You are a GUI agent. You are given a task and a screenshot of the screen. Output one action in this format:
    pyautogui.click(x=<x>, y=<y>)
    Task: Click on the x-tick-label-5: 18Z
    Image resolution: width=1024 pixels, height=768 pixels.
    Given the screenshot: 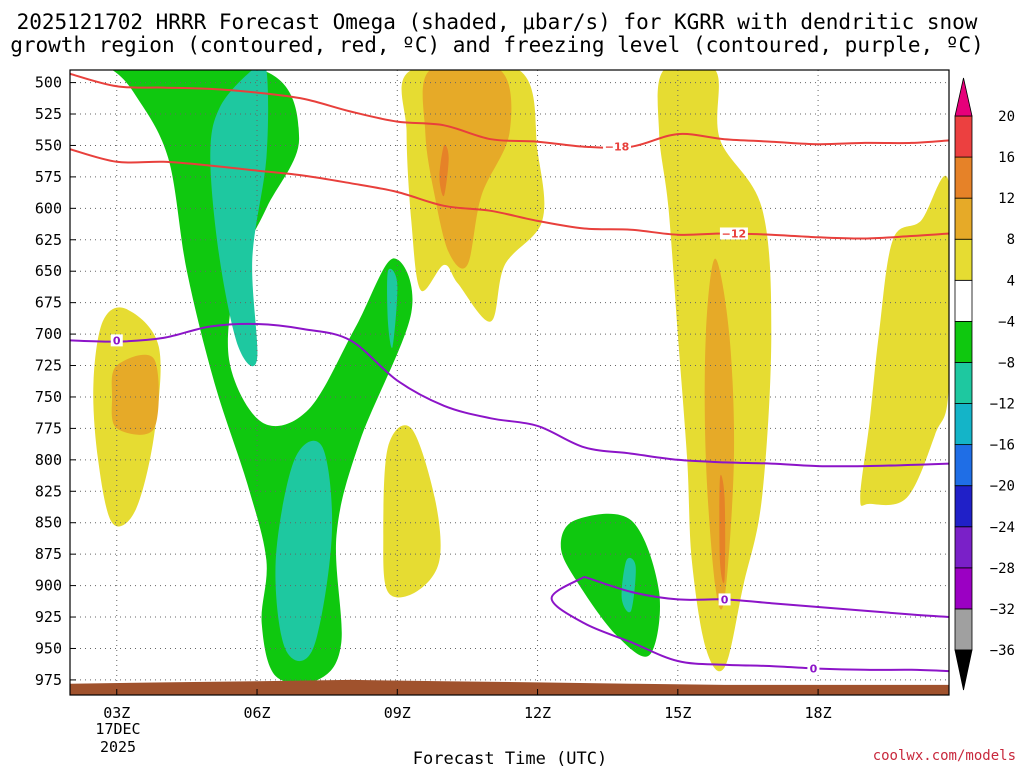 What is the action you would take?
    pyautogui.click(x=818, y=713)
    